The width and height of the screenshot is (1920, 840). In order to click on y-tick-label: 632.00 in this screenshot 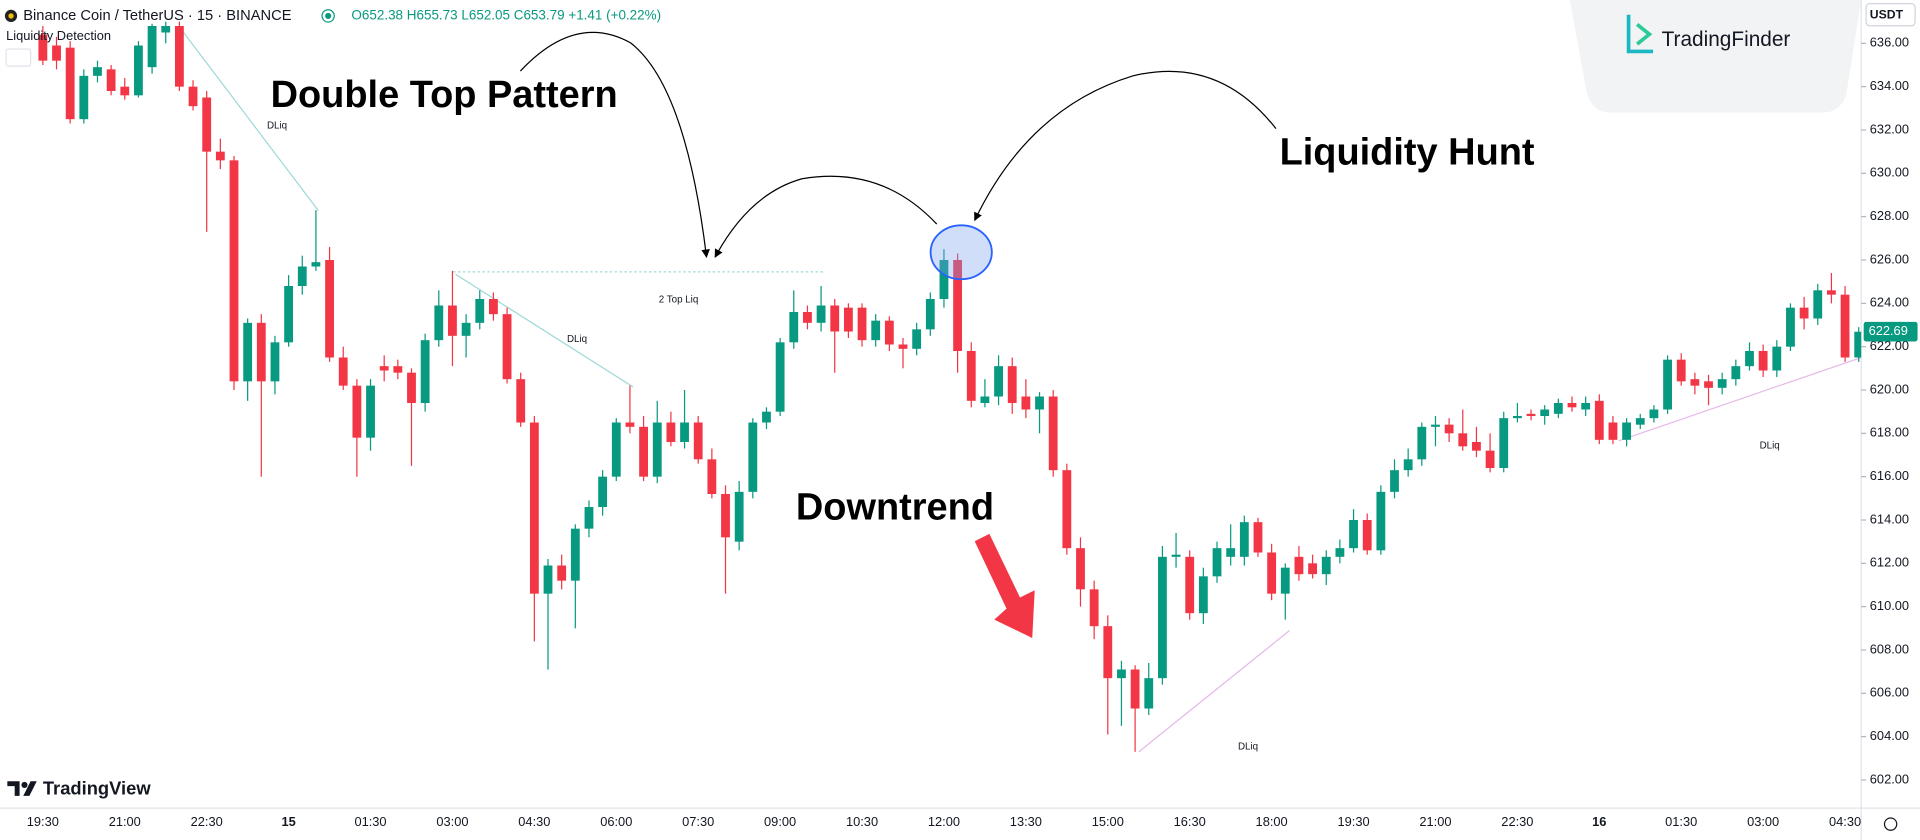, I will do `click(1889, 128)`.